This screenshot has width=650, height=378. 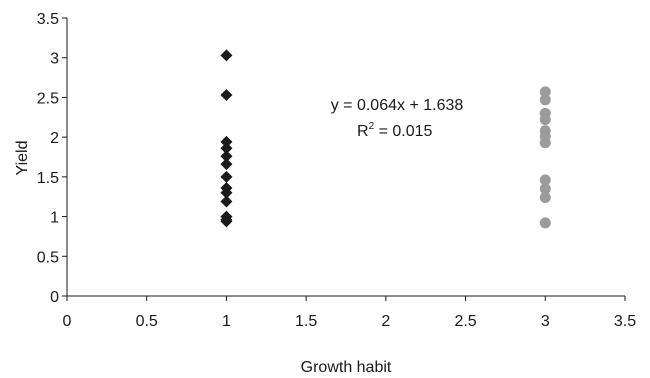 I want to click on x-tick-label: 3, so click(x=545, y=321).